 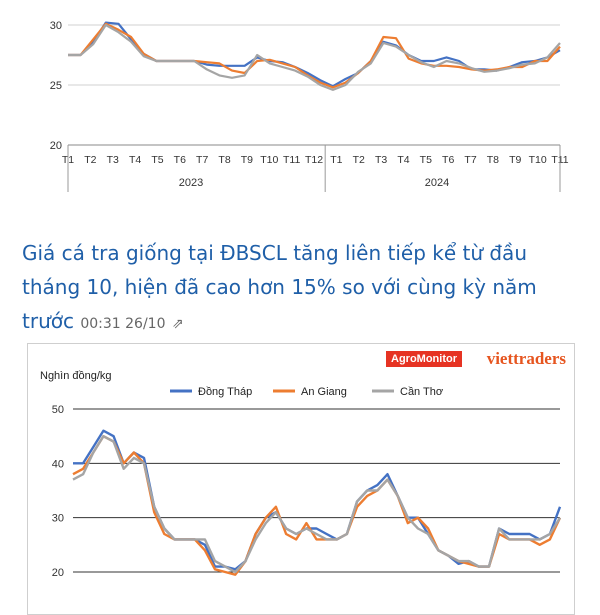 I want to click on x-tick-label: T11, so click(x=291, y=160).